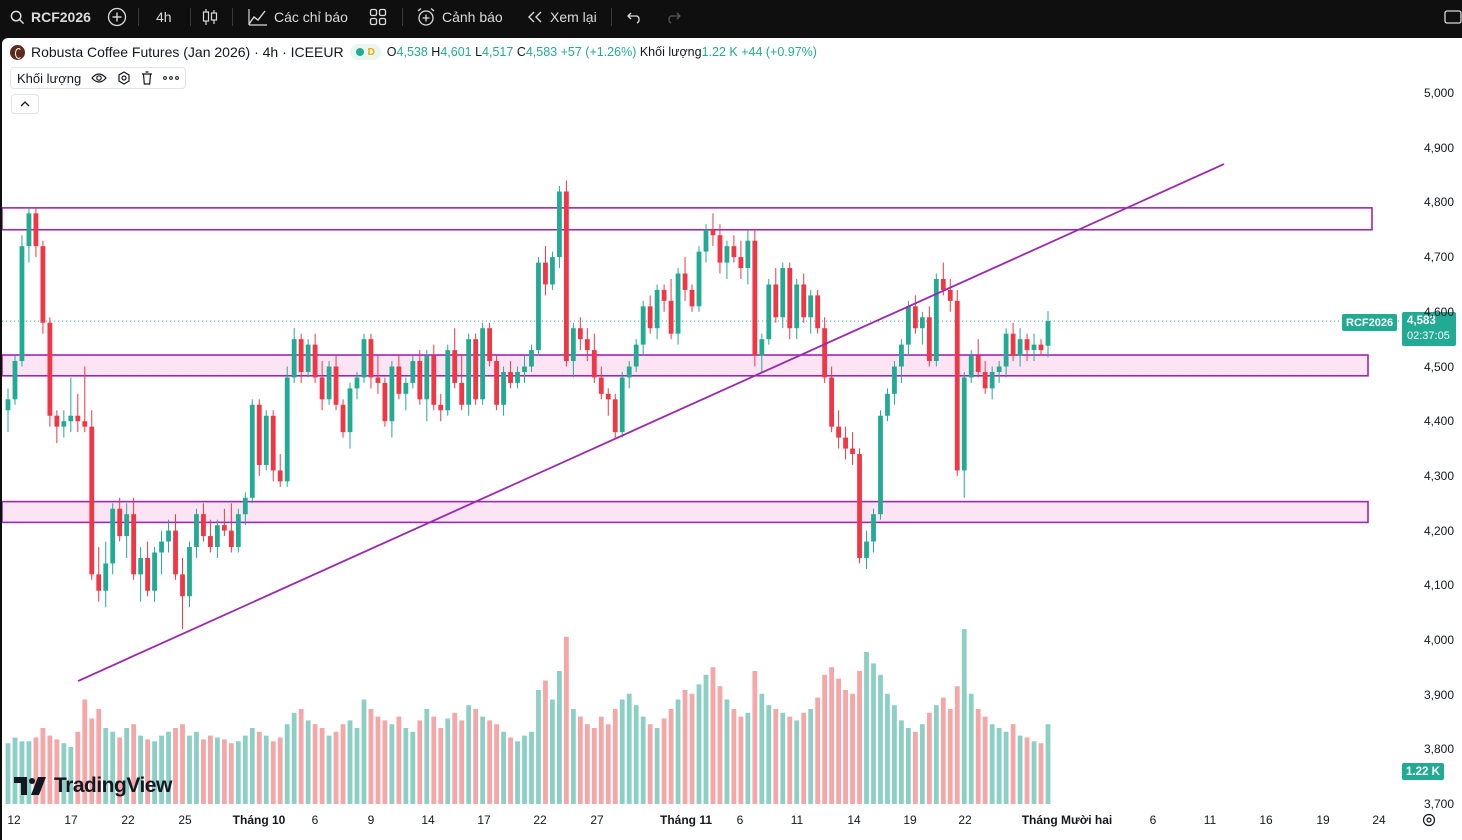 This screenshot has height=840, width=1462. Describe the element at coordinates (598, 52) in the screenshot. I see `change-value: +57 (+1.26%)` at that location.